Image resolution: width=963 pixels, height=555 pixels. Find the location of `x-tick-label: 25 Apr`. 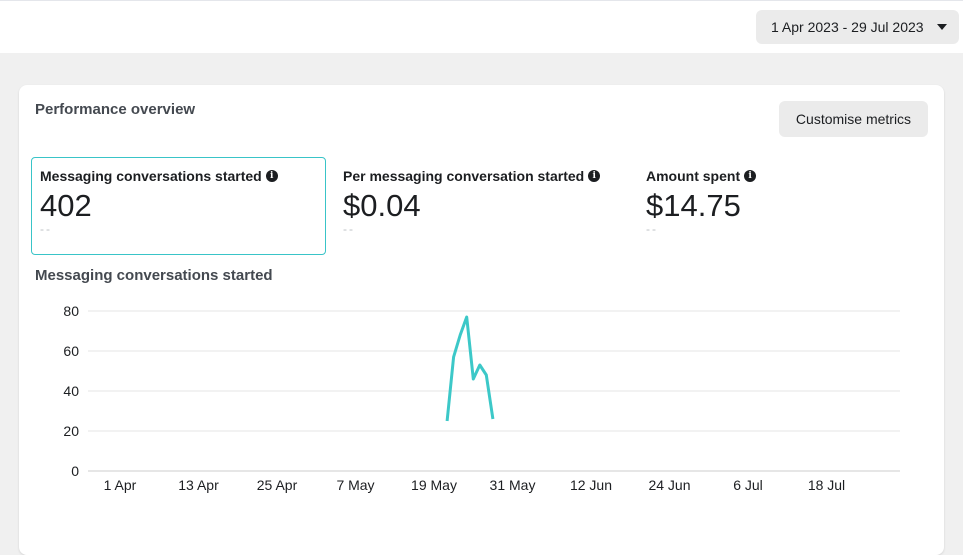

x-tick-label: 25 Apr is located at coordinates (277, 485).